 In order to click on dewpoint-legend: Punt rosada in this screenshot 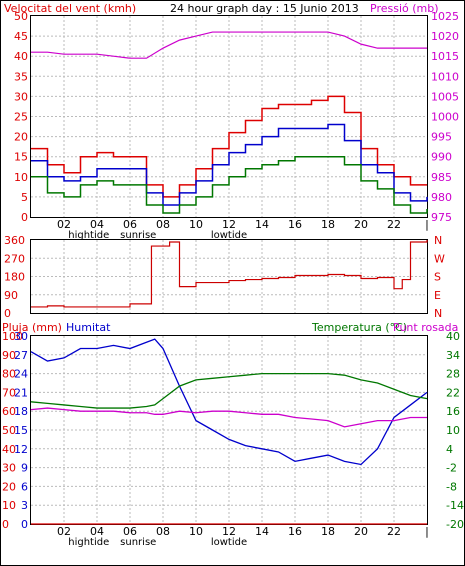, I will do `click(425, 327)`.